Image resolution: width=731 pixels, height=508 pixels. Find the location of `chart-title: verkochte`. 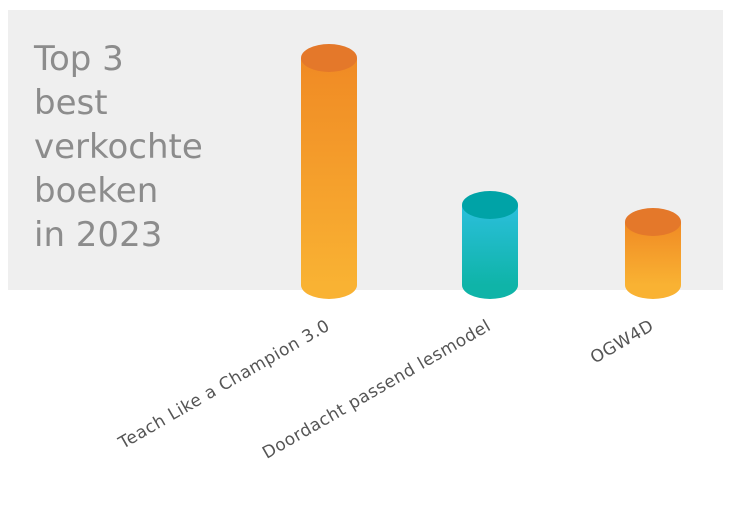

chart-title: verkochte is located at coordinates (118, 147).